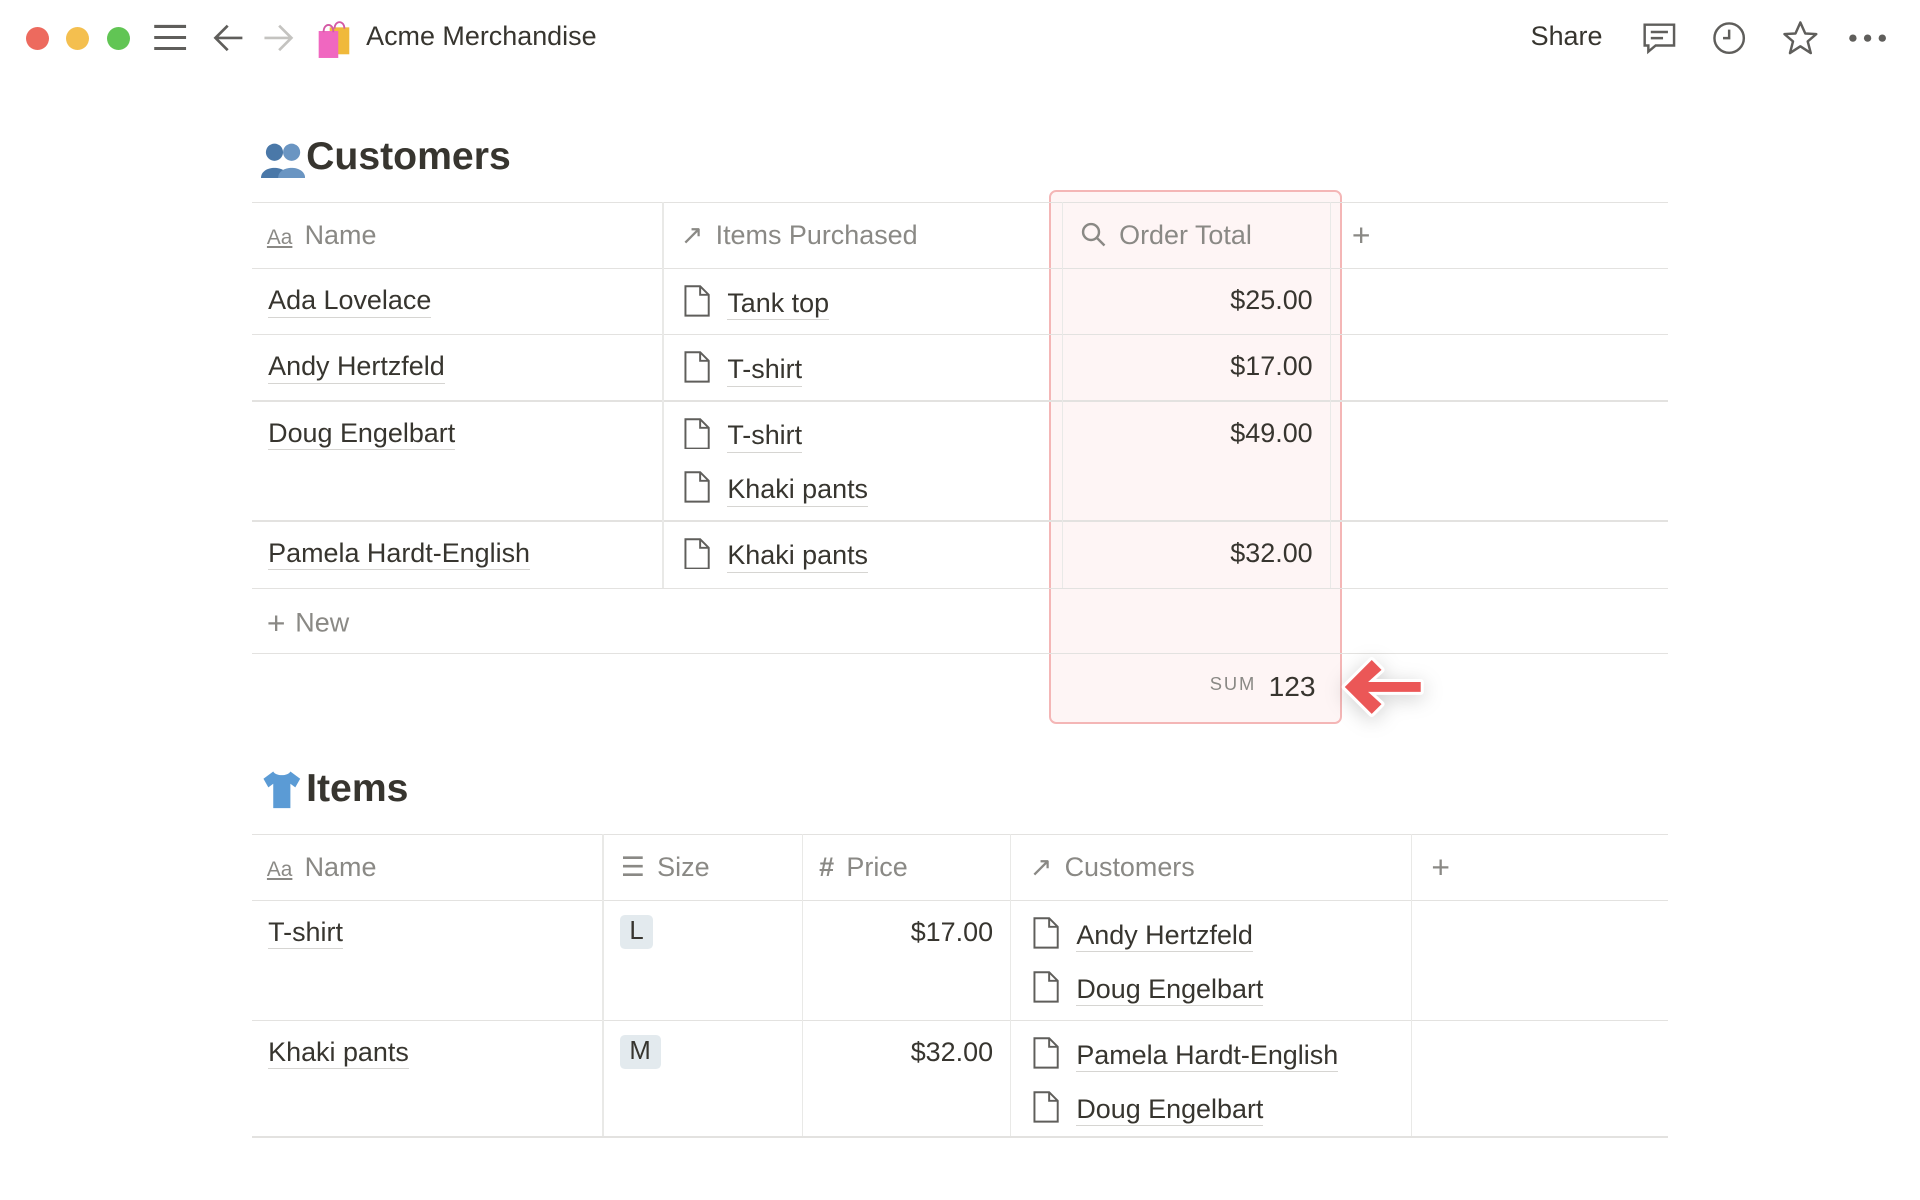 The width and height of the screenshot is (1920, 1200). I want to click on menu-icon, so click(170, 37).